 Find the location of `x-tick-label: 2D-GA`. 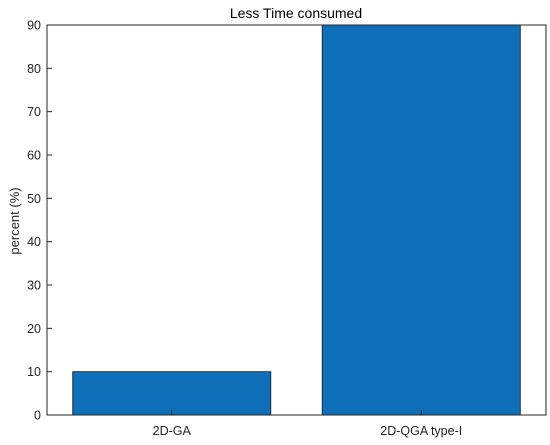

x-tick-label: 2D-GA is located at coordinates (172, 431).